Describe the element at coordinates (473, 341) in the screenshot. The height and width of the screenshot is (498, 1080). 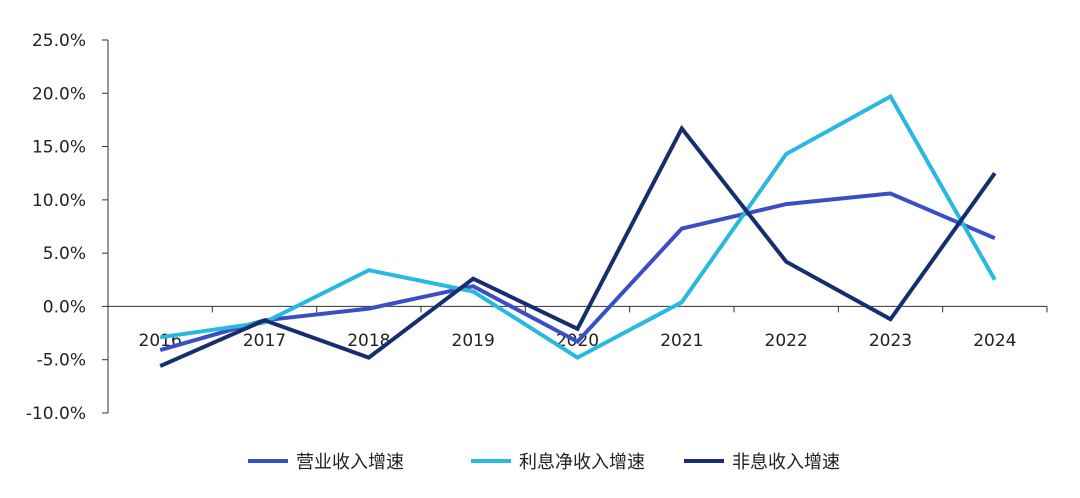
I see `x-tick-label: 2019` at that location.